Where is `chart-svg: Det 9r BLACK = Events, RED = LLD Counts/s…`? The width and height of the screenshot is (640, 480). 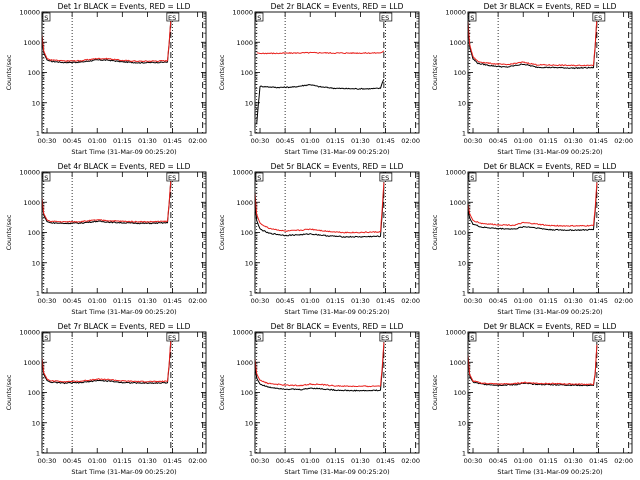 chart-svg: Det 9r BLACK = Events, RED = LLD Counts/s… is located at coordinates (532, 399).